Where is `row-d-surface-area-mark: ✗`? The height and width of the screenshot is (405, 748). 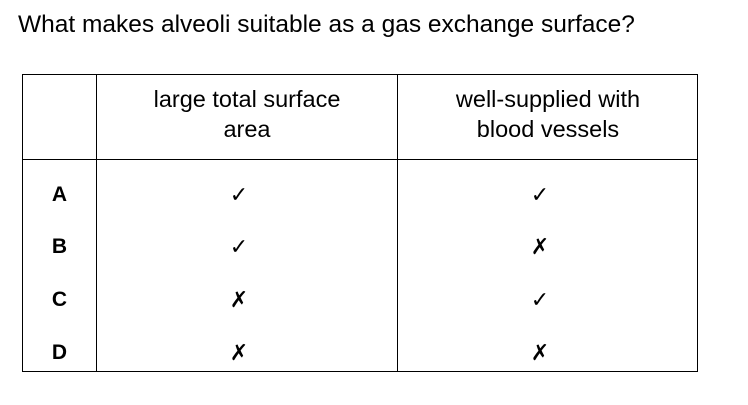 row-d-surface-area-mark: ✗ is located at coordinates (239, 353).